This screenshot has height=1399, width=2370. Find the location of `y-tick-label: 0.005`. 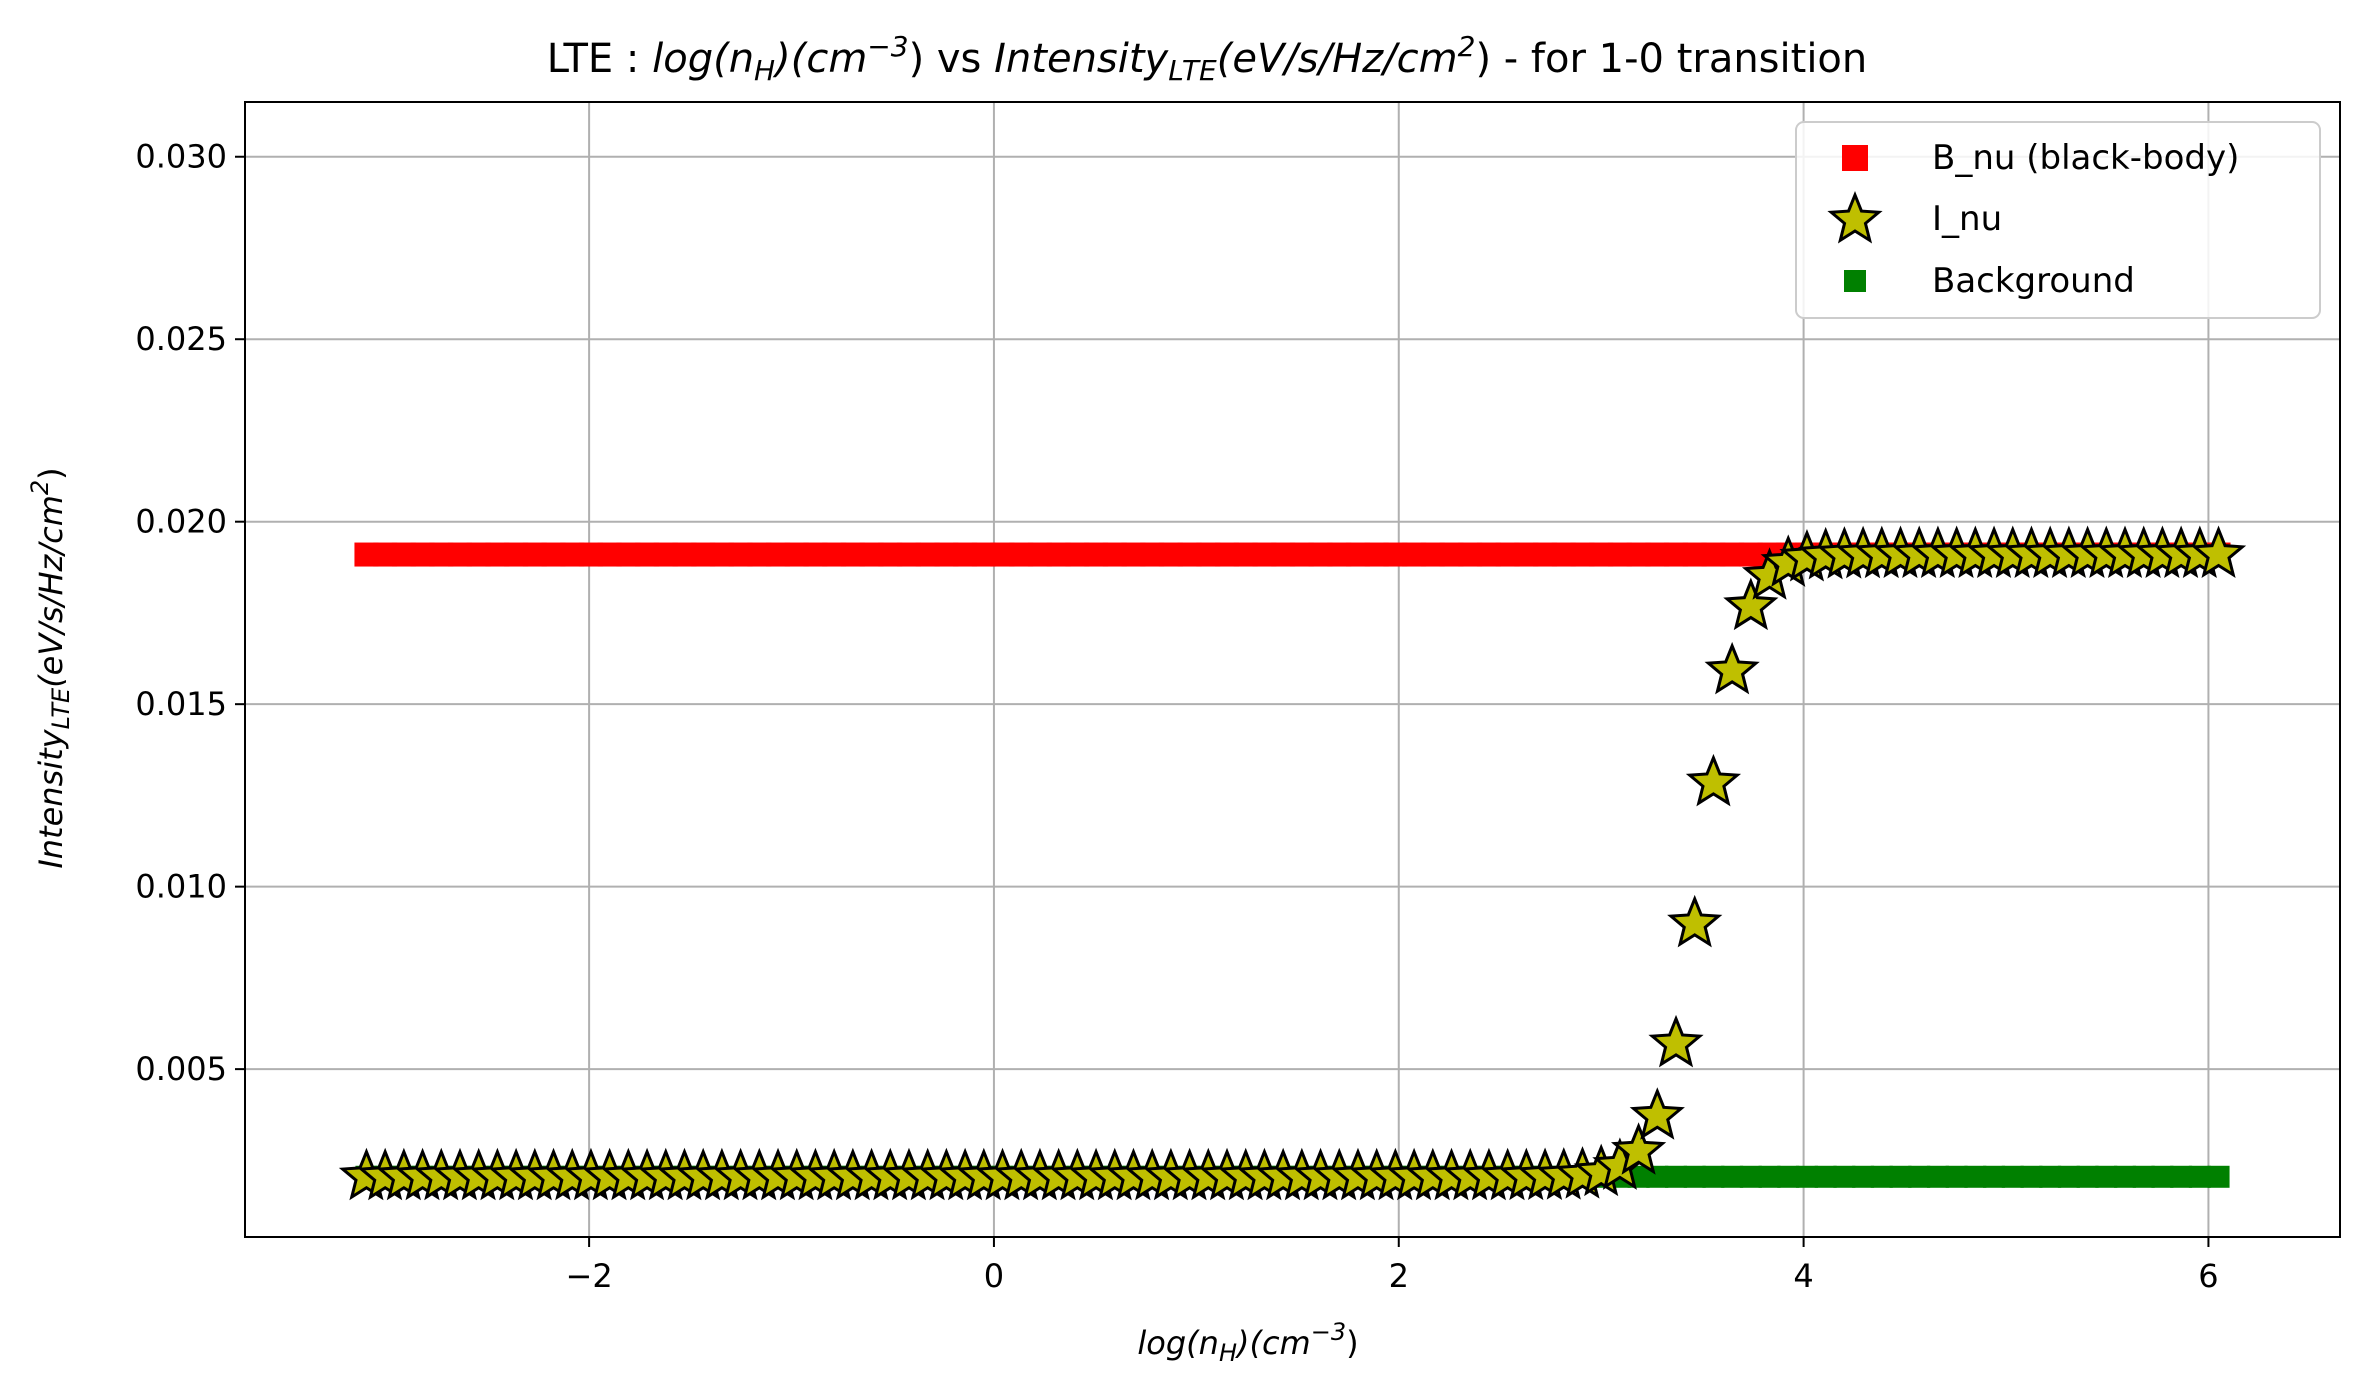

y-tick-label: 0.005 is located at coordinates (181, 1069).